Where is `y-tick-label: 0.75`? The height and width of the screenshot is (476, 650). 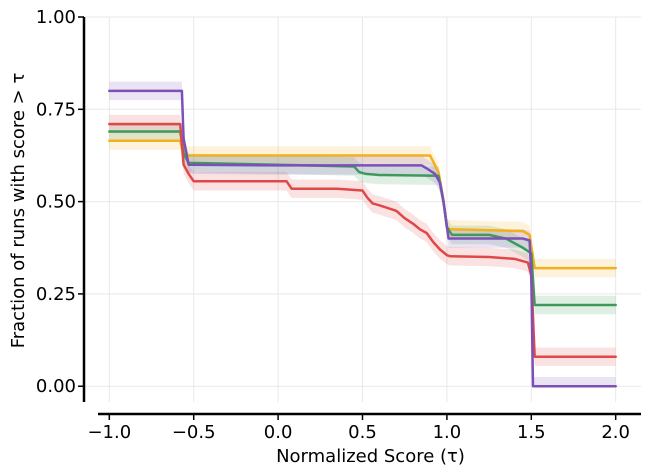
y-tick-label: 0.75 is located at coordinates (56, 109).